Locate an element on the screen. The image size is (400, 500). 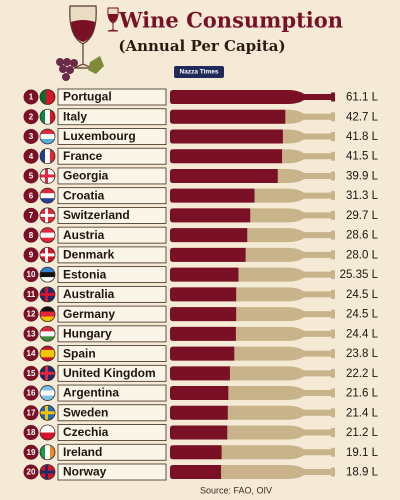
country: Australia is located at coordinates (89, 294).